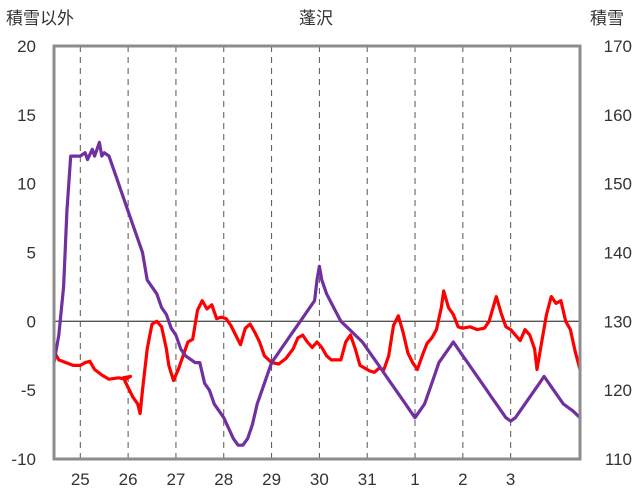 This screenshot has width=636, height=501. Describe the element at coordinates (319, 479) in the screenshot. I see `x-tick-label: 30` at that location.